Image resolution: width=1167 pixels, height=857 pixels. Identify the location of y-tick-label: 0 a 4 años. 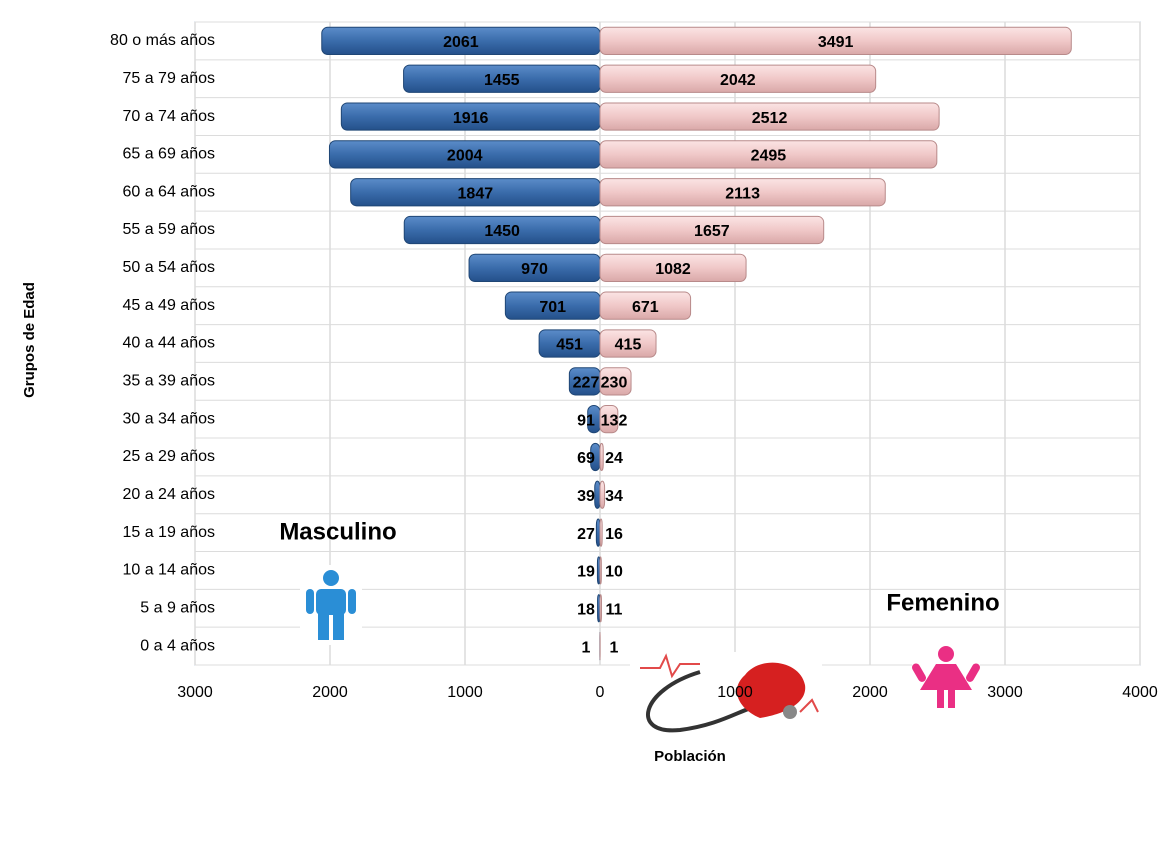
(177, 645).